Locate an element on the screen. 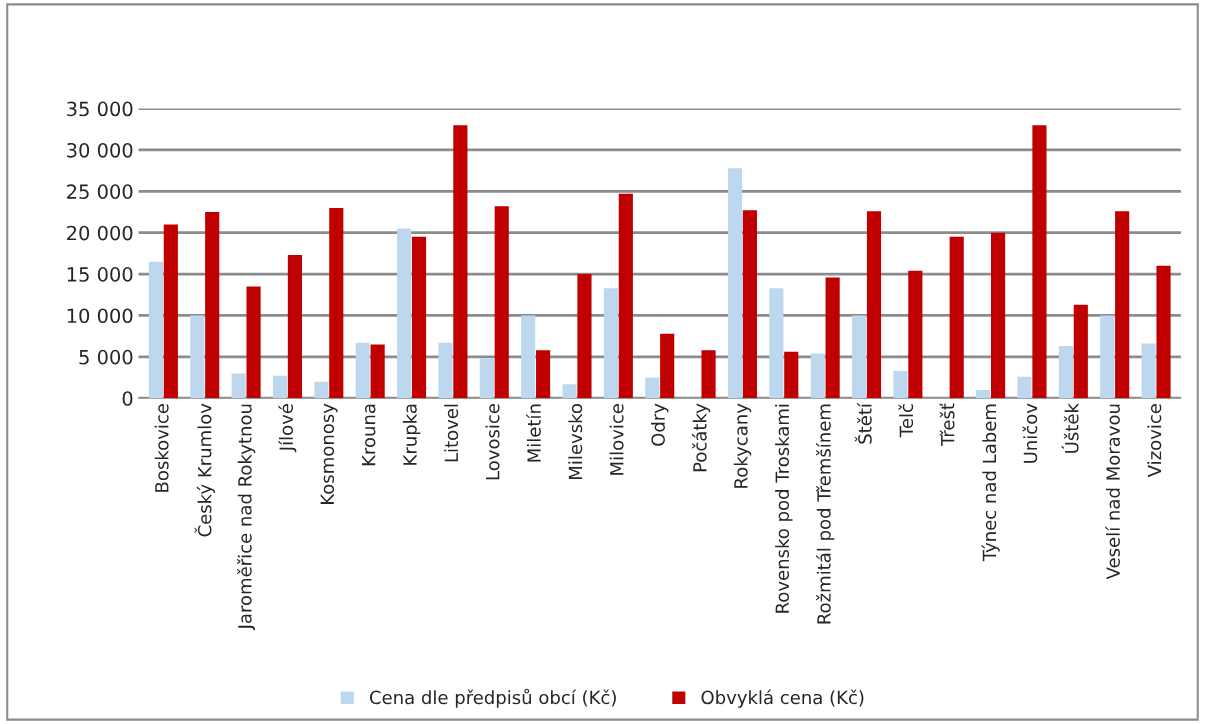  y-tick-label: 25 000 is located at coordinates (100, 192).